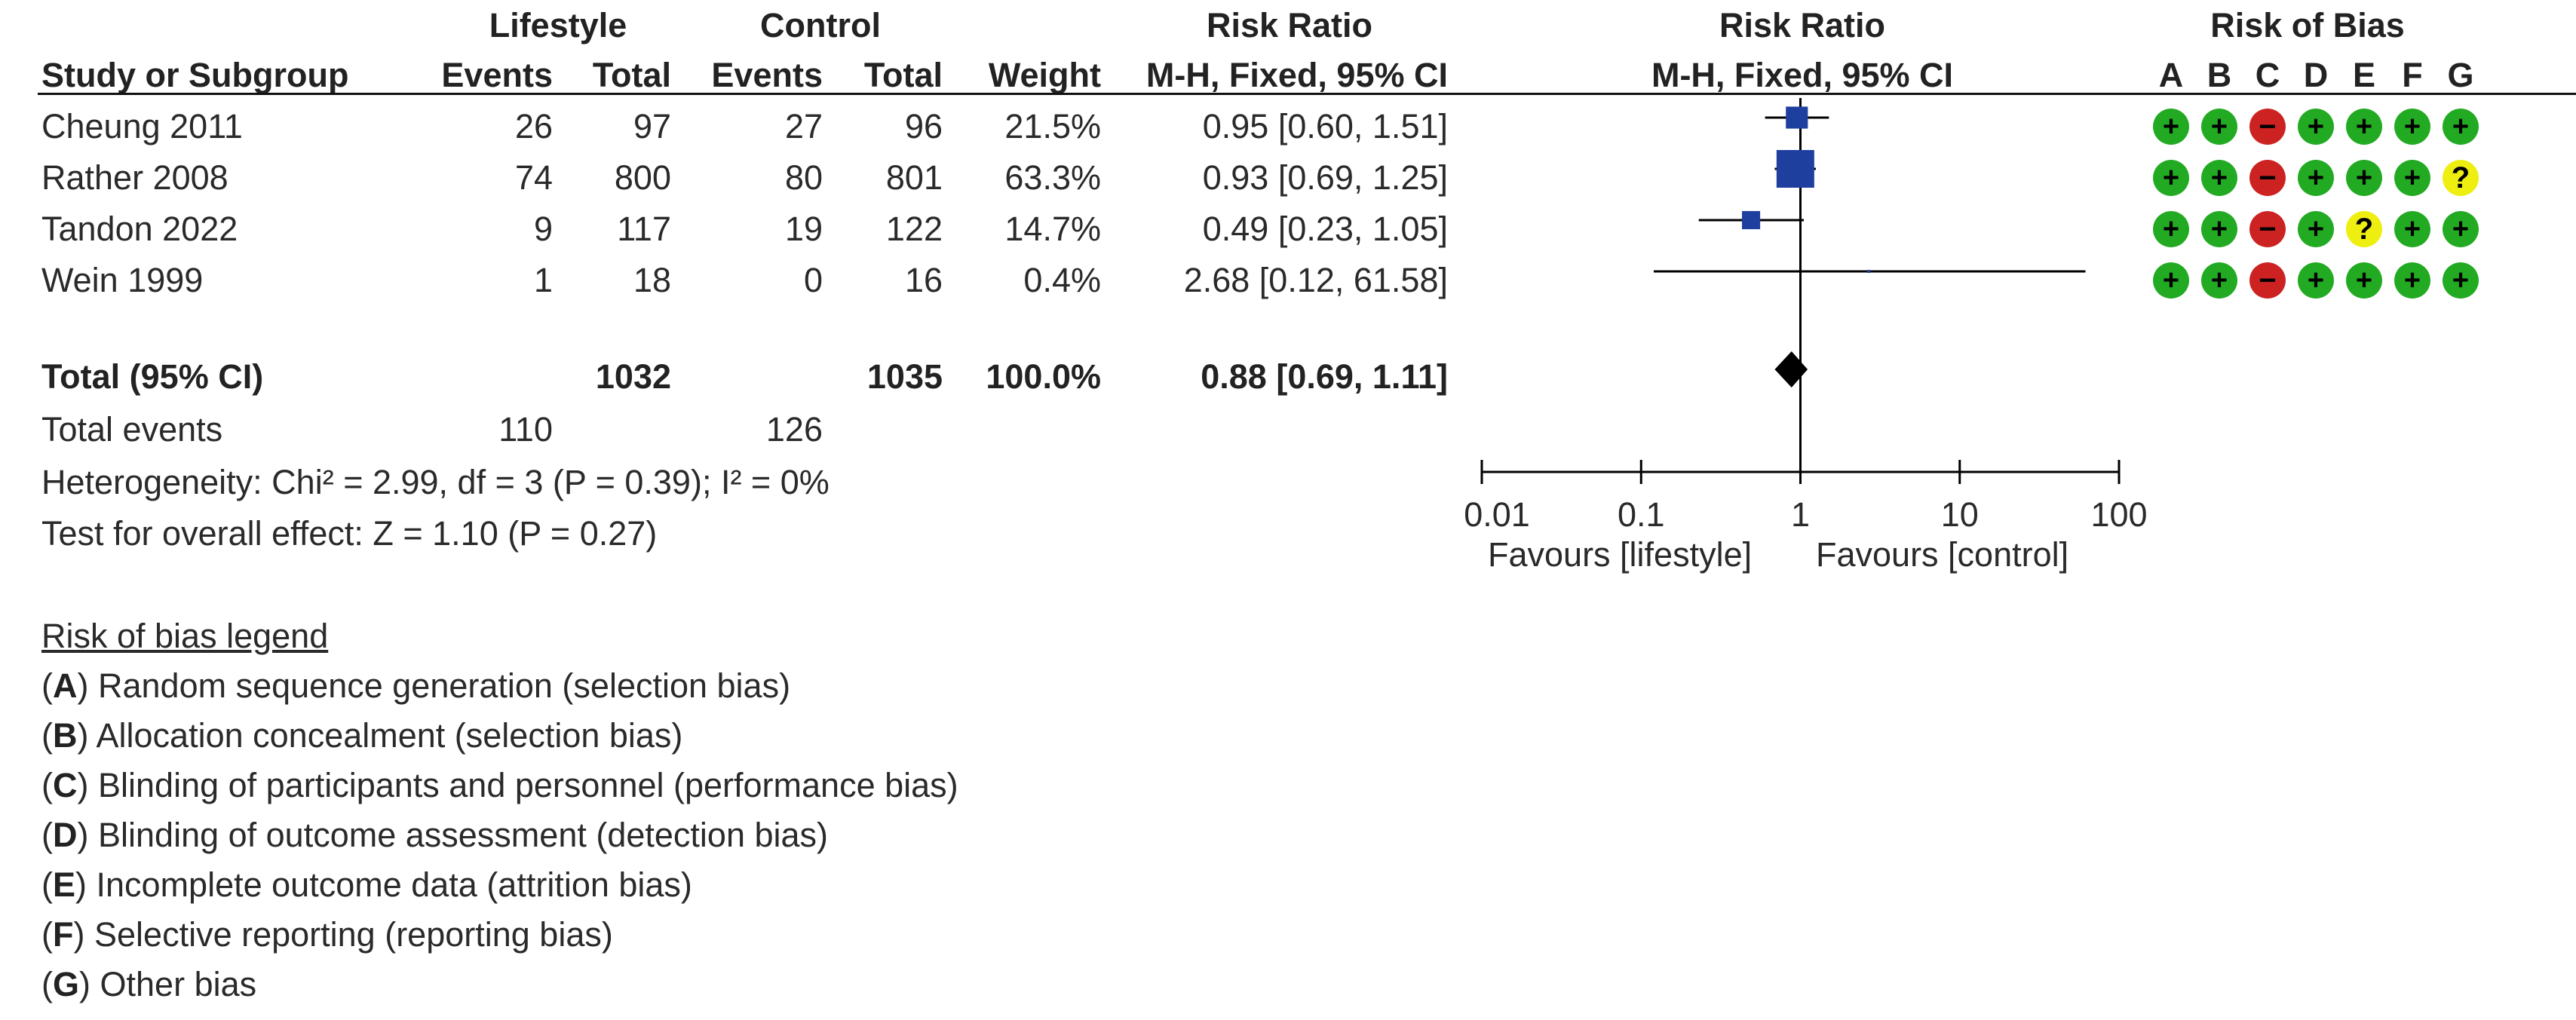 The width and height of the screenshot is (2576, 1020). Describe the element at coordinates (652, 126) in the screenshot. I see `lifestyle-total: 97` at that location.